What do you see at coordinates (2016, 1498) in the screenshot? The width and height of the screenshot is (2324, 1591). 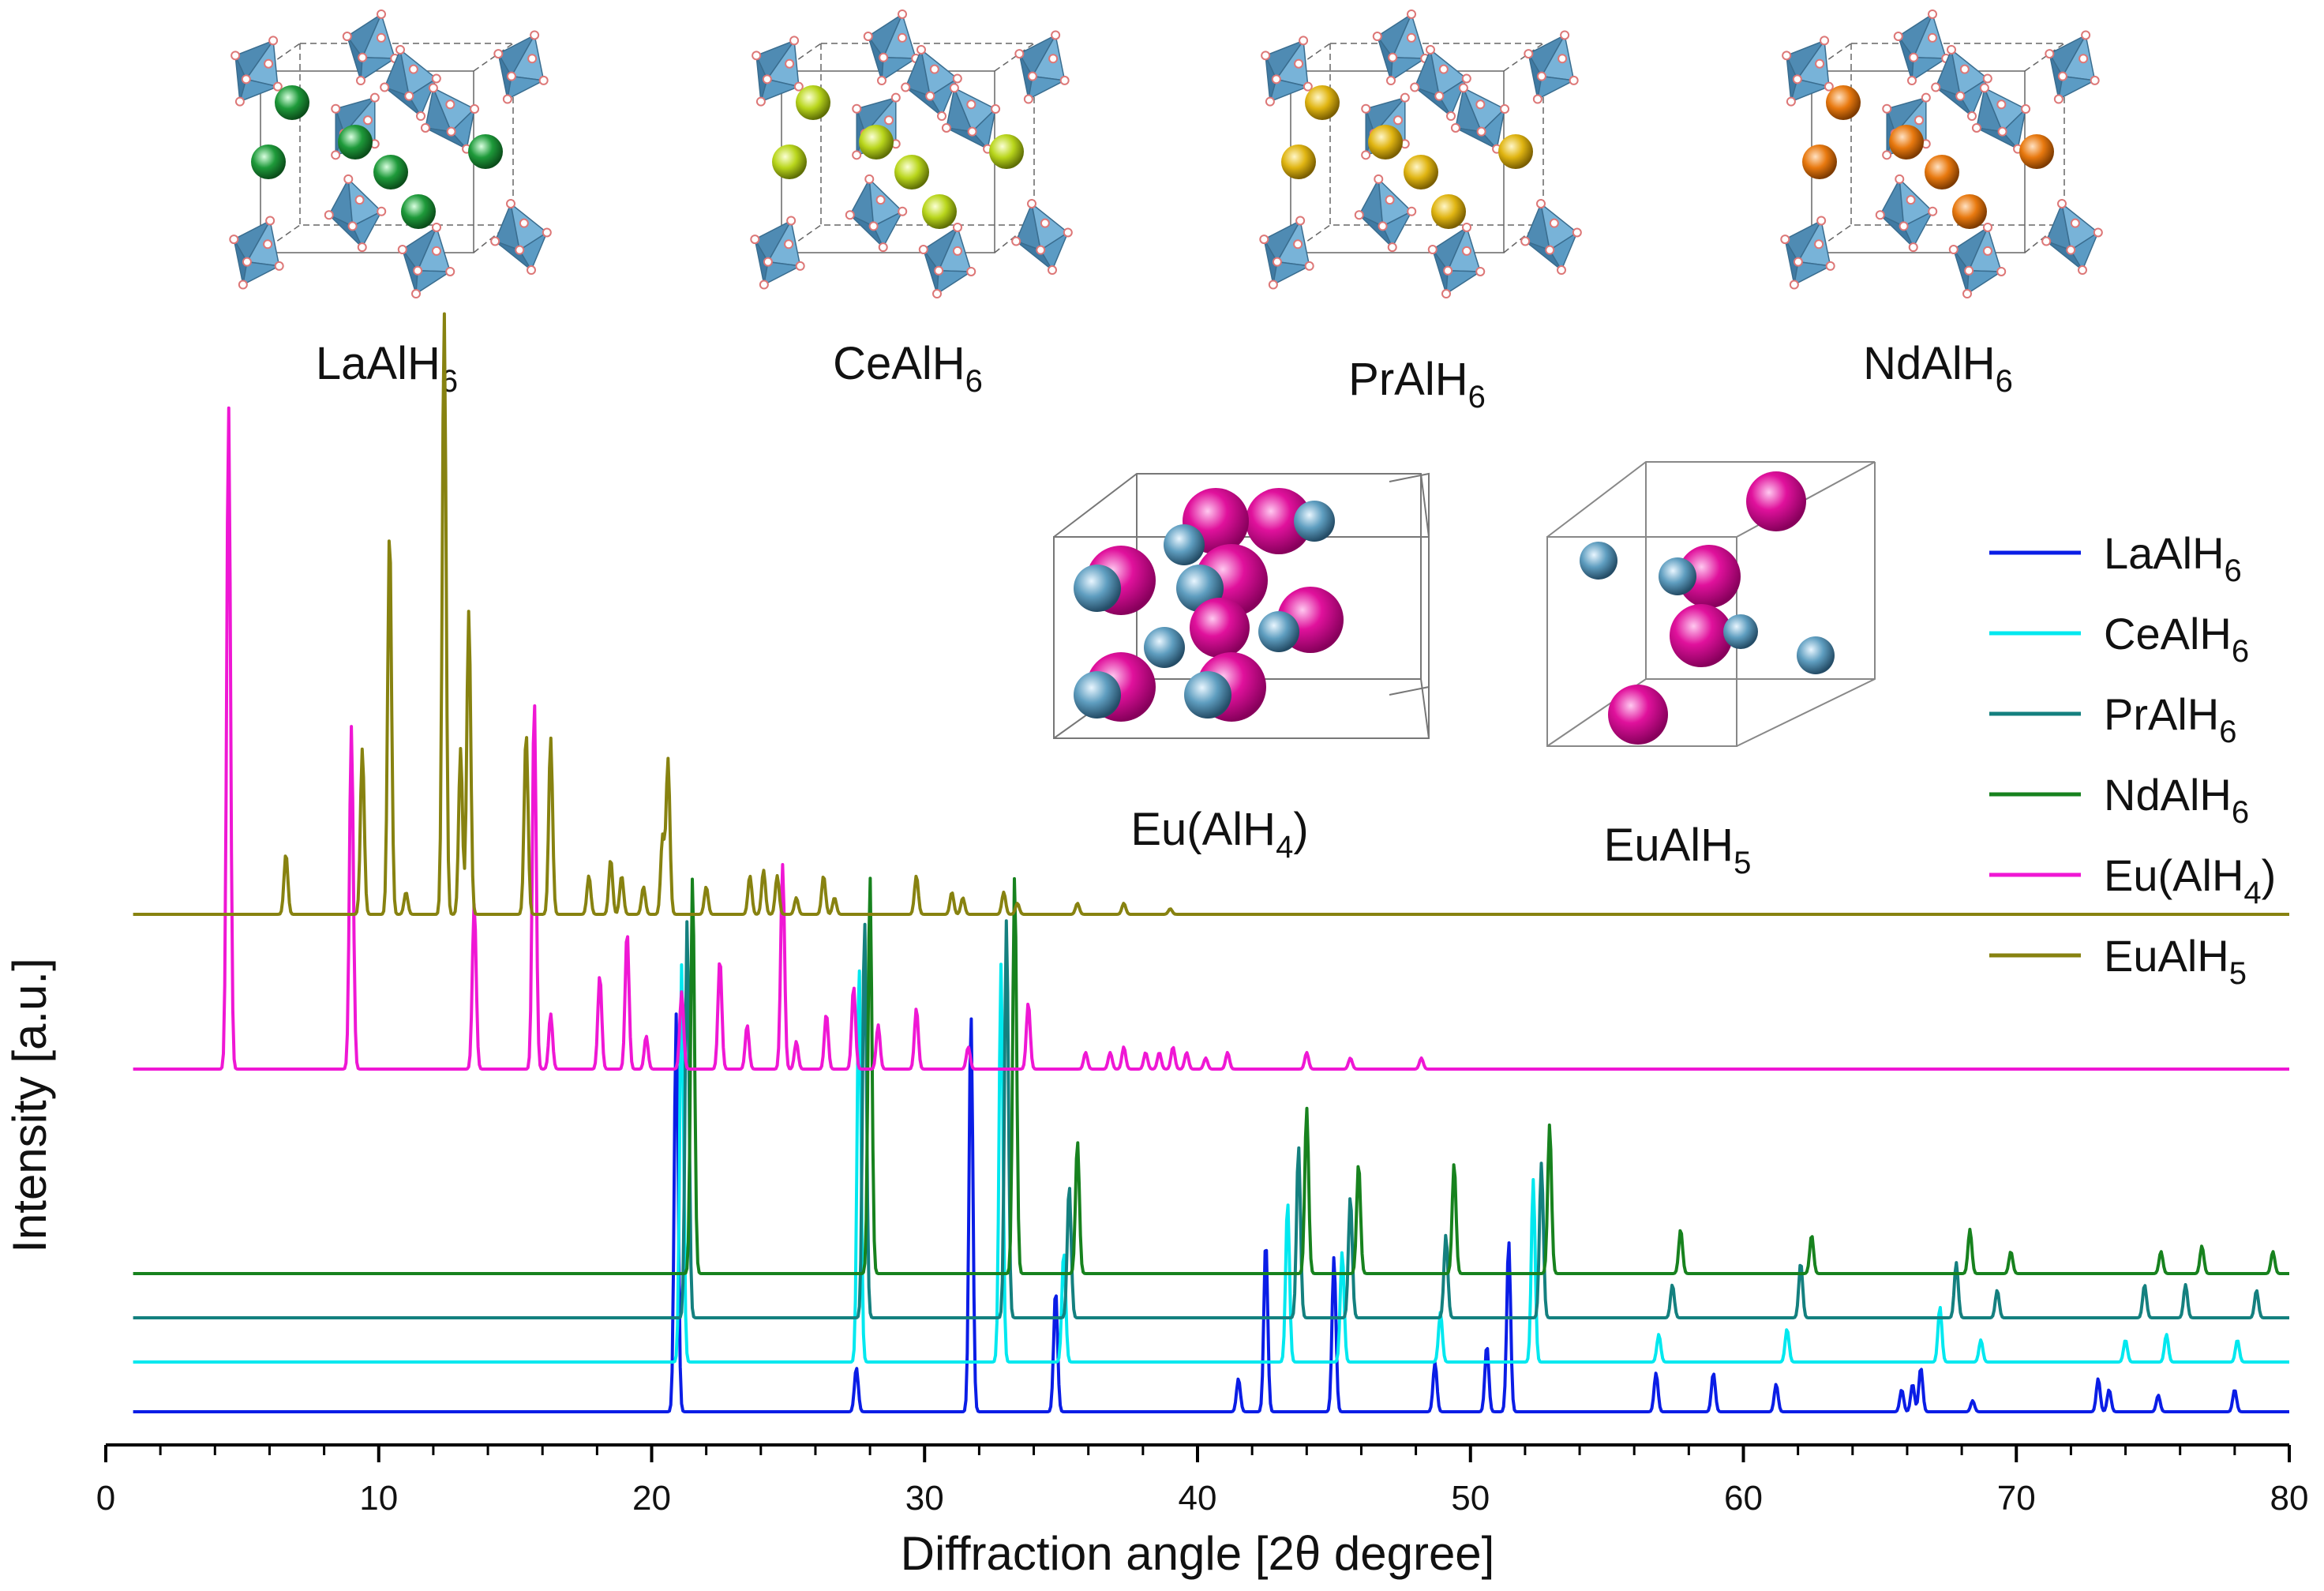 I see `x-tick-label: 70` at bounding box center [2016, 1498].